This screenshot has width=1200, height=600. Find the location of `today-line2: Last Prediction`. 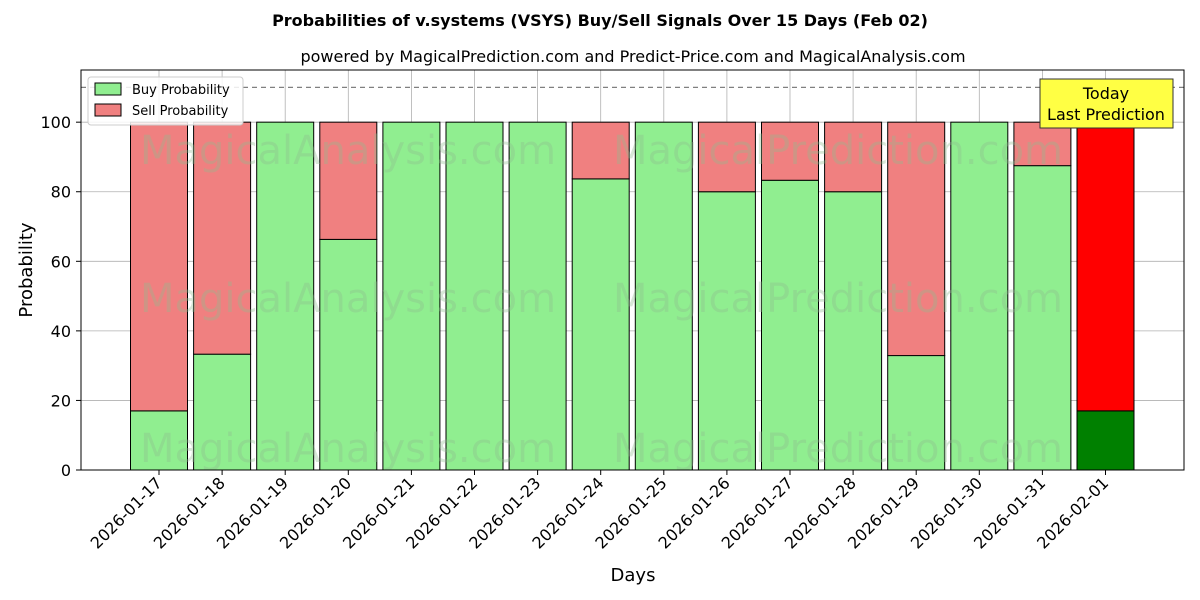

today-line2: Last Prediction is located at coordinates (1106, 114).